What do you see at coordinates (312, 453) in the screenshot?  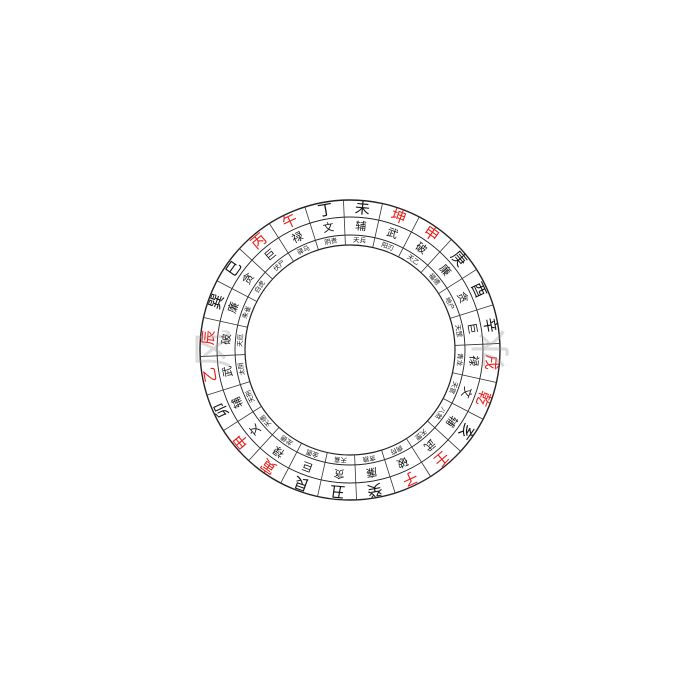 I see `inner-ring-label: 金匮` at bounding box center [312, 453].